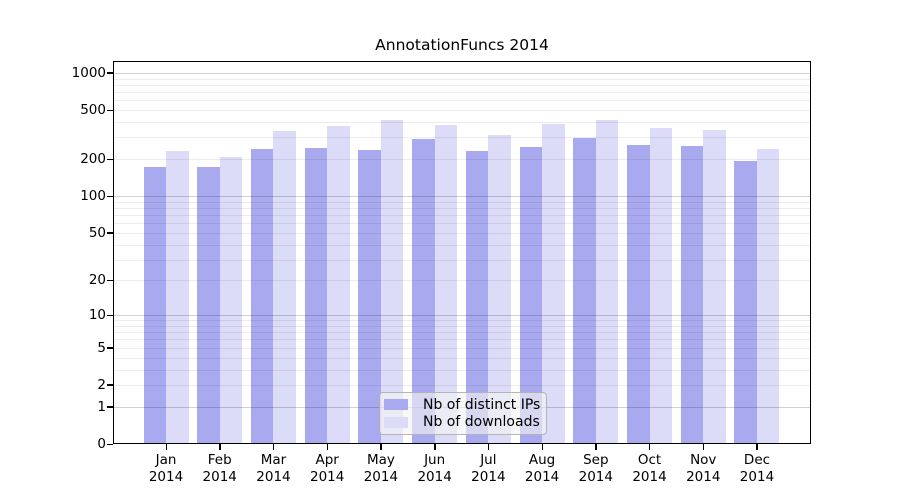  Describe the element at coordinates (93, 159) in the screenshot. I see `y-tick-label: 200` at that location.